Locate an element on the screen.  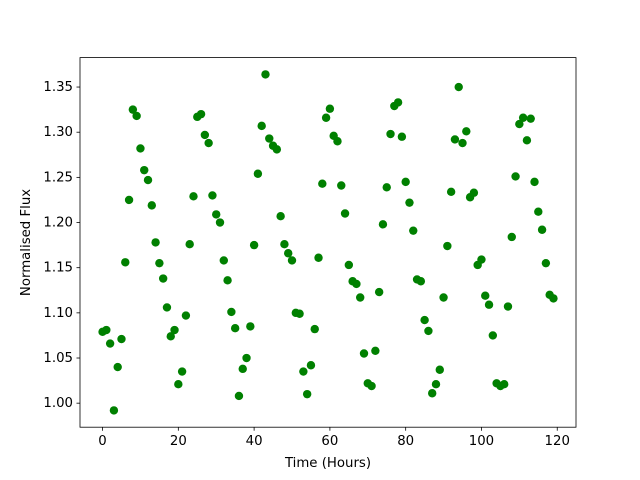
x-tick-label: 60 is located at coordinates (329, 441).